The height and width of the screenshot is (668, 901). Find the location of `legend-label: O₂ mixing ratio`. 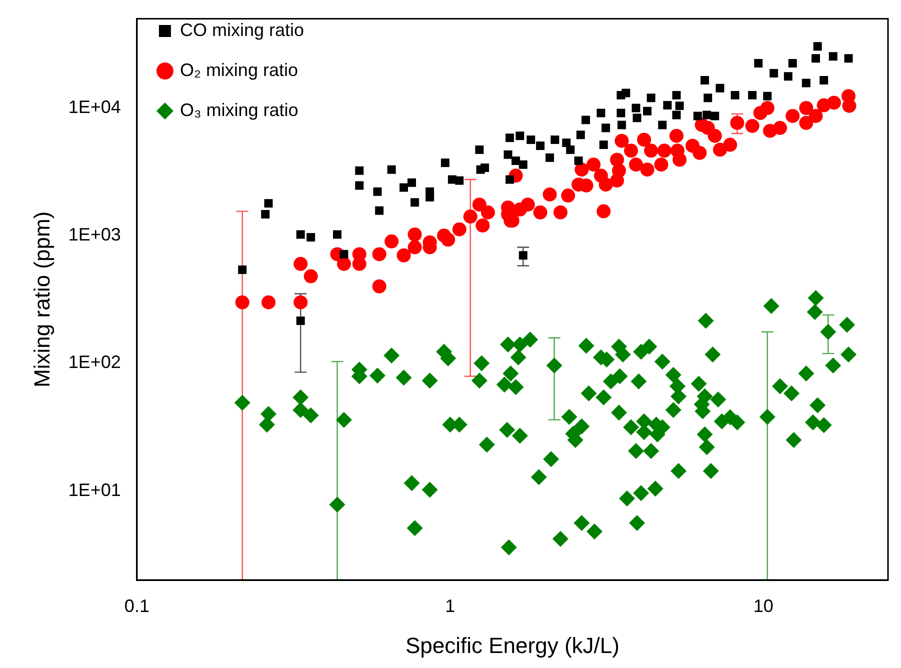

legend-label: O₂ mixing ratio is located at coordinates (239, 70).